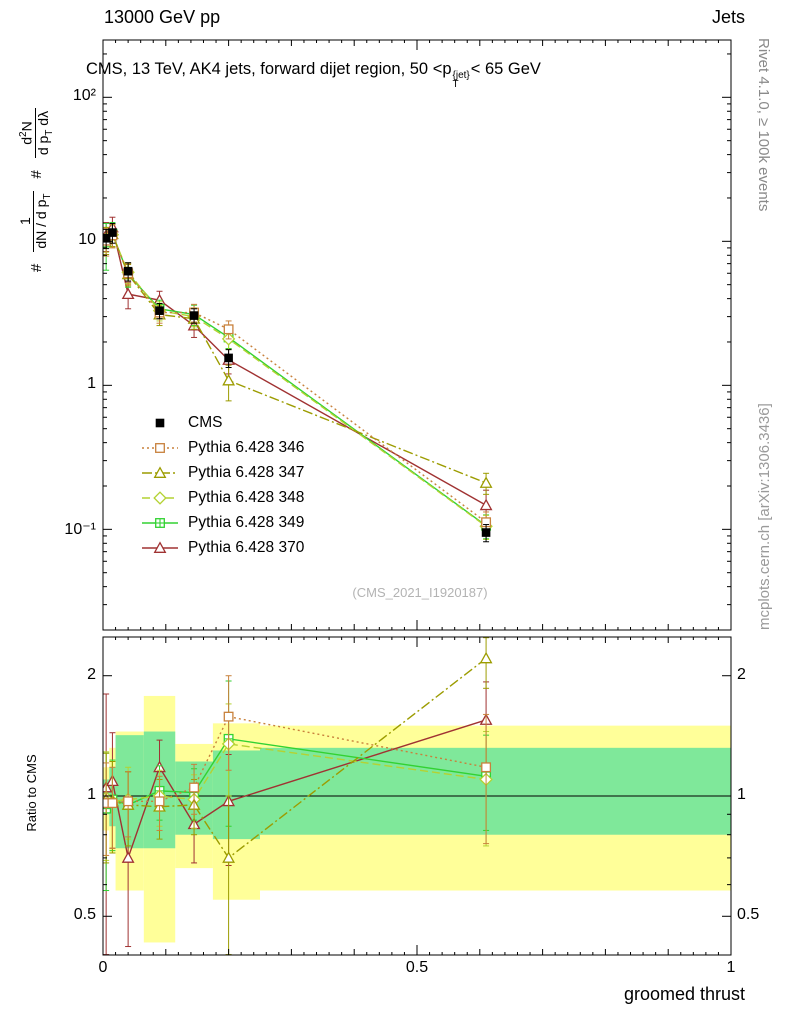 The height and width of the screenshot is (1024, 786). I want to click on legend-item: Pythia 6.428 370, so click(222, 547).